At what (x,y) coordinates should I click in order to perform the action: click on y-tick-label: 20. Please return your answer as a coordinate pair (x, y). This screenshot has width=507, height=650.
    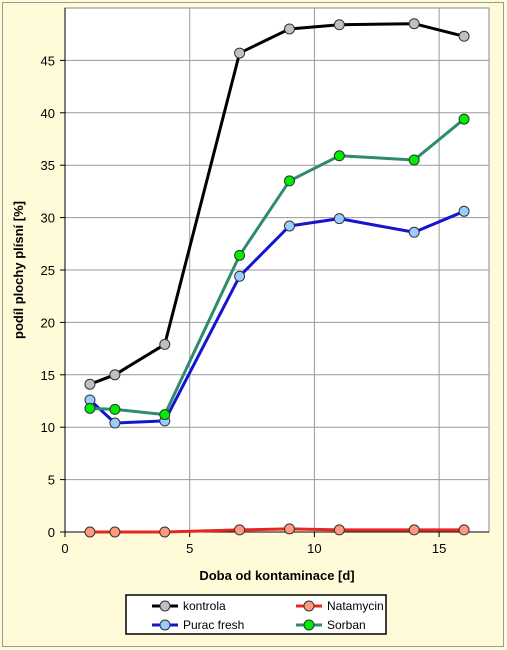
    Looking at the image, I should click on (48, 322).